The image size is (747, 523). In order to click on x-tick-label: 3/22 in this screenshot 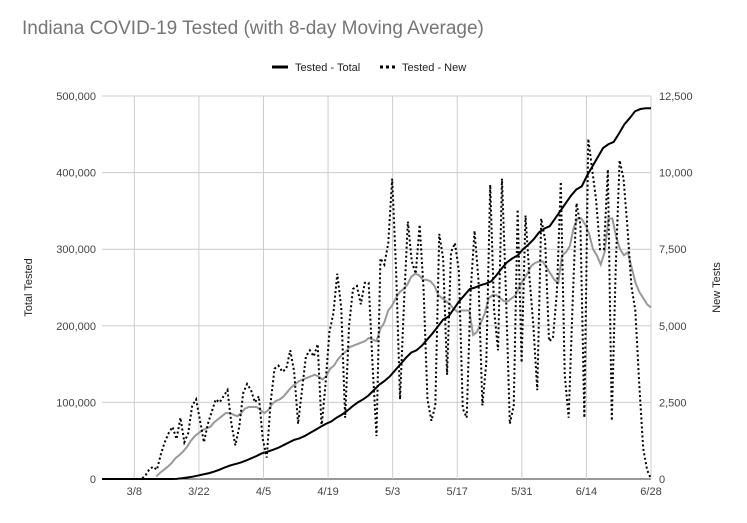, I will do `click(198, 492)`.